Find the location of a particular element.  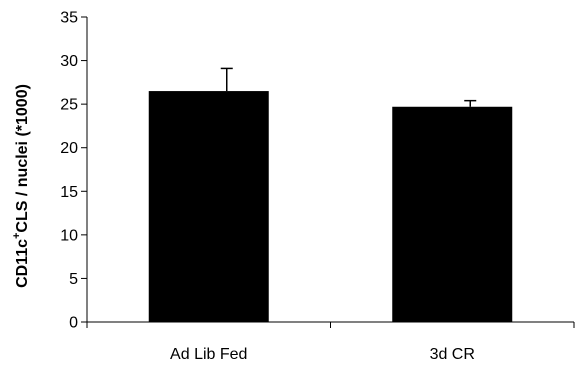

x-category-label: Ad Lib Fed is located at coordinates (208, 354).